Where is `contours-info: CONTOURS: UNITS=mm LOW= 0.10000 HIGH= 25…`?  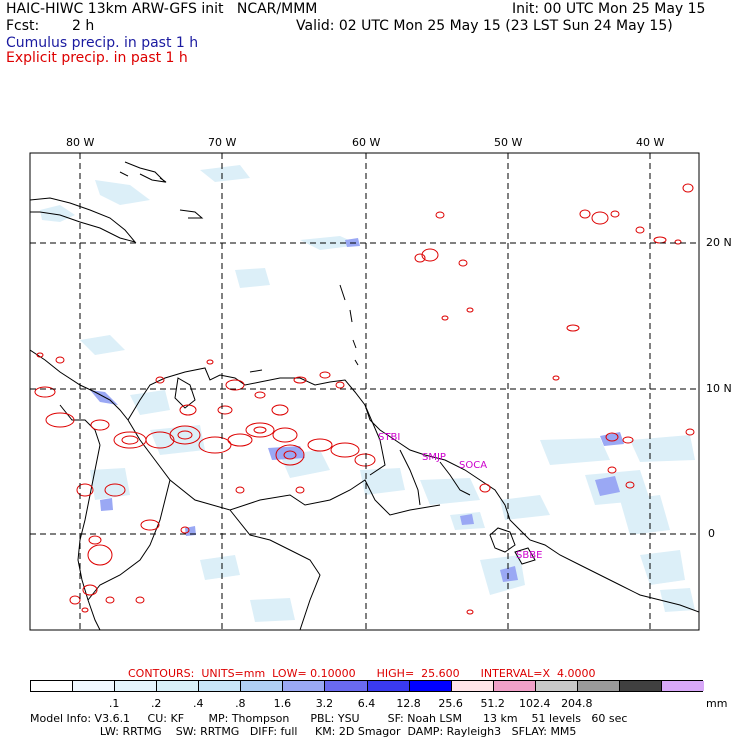 contours-info: CONTOURS: UNITS=mm LOW= 0.10000 HIGH= 25… is located at coordinates (362, 673).